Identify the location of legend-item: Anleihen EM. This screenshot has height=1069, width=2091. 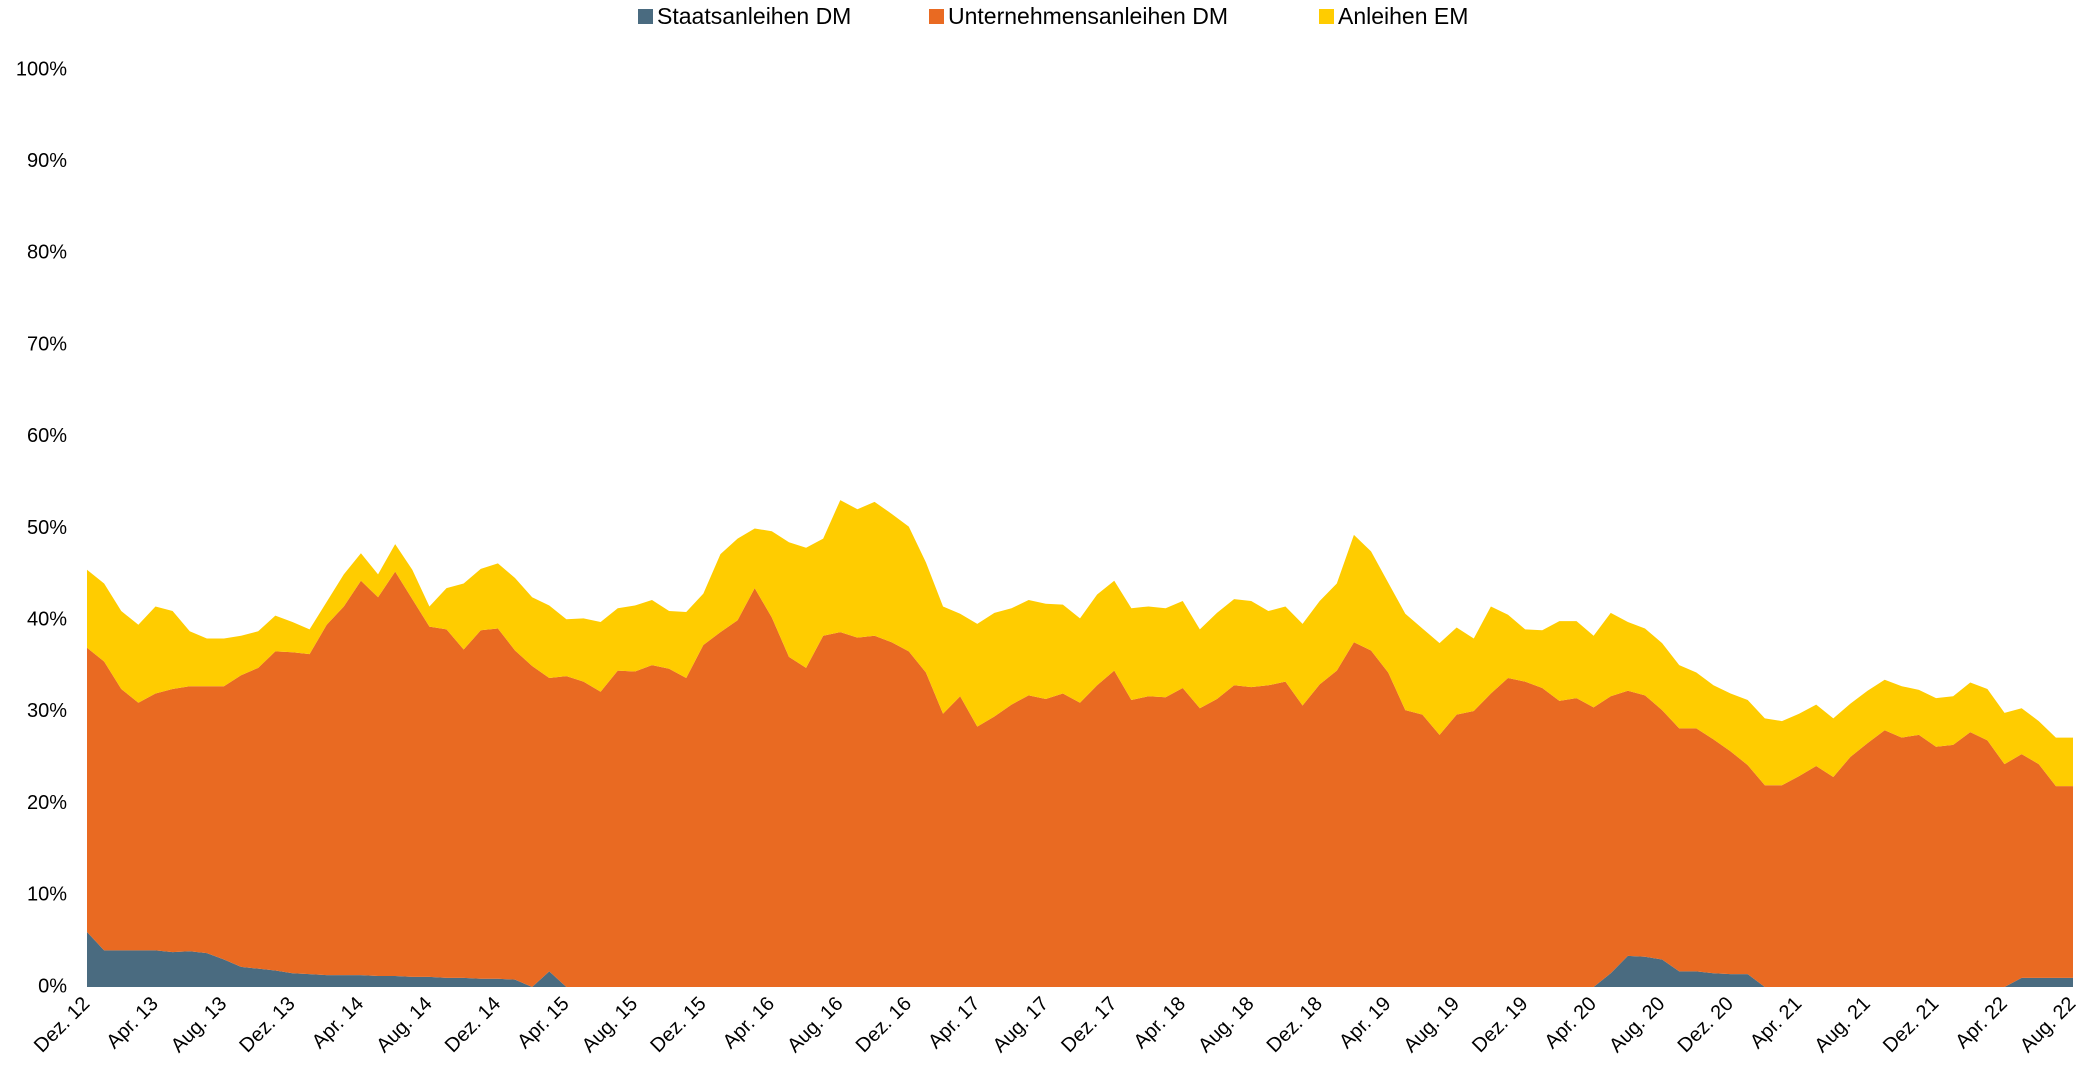
(1393, 16).